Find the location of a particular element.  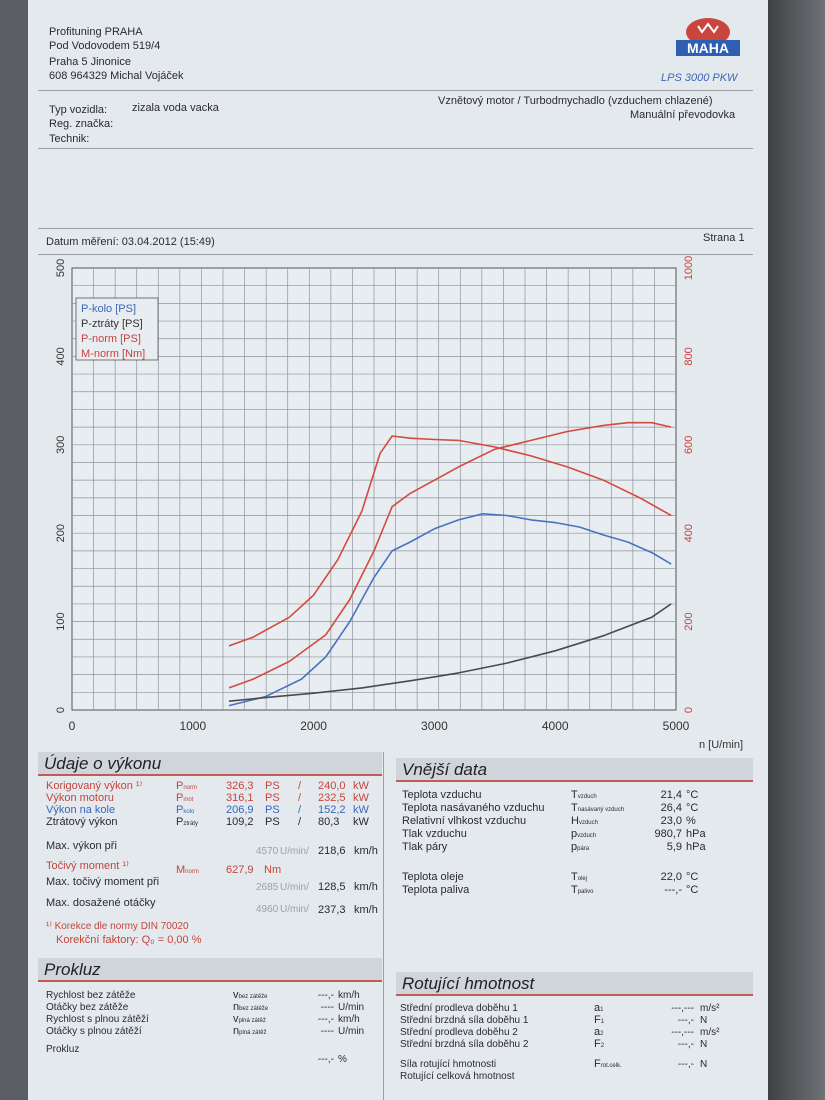

x-tick-label: 2000 is located at coordinates (313, 726).